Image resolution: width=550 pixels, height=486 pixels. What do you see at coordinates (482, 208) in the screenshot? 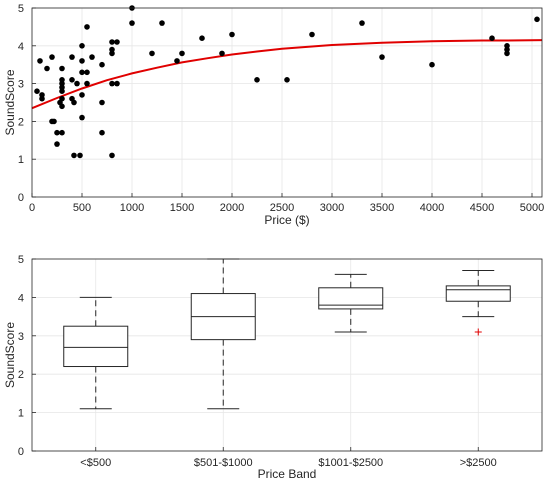
I see `scatter-x-tick-label: 4500` at bounding box center [482, 208].